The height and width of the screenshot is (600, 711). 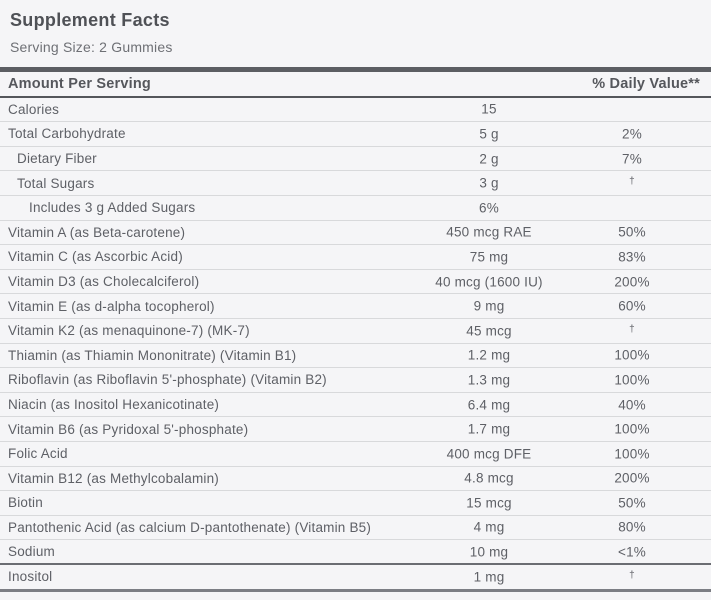 I want to click on nutrient-daily-value: 40%, so click(x=632, y=405).